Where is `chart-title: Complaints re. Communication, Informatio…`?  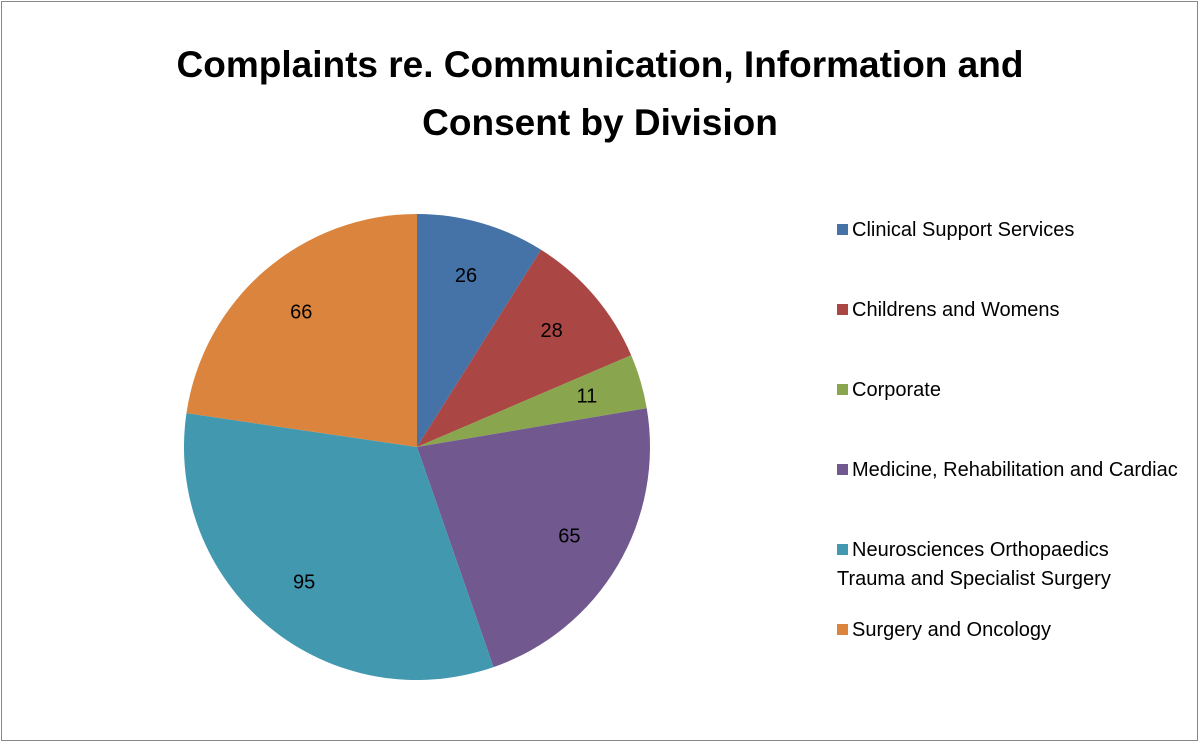 chart-title: Complaints re. Communication, Informatio… is located at coordinates (600, 93).